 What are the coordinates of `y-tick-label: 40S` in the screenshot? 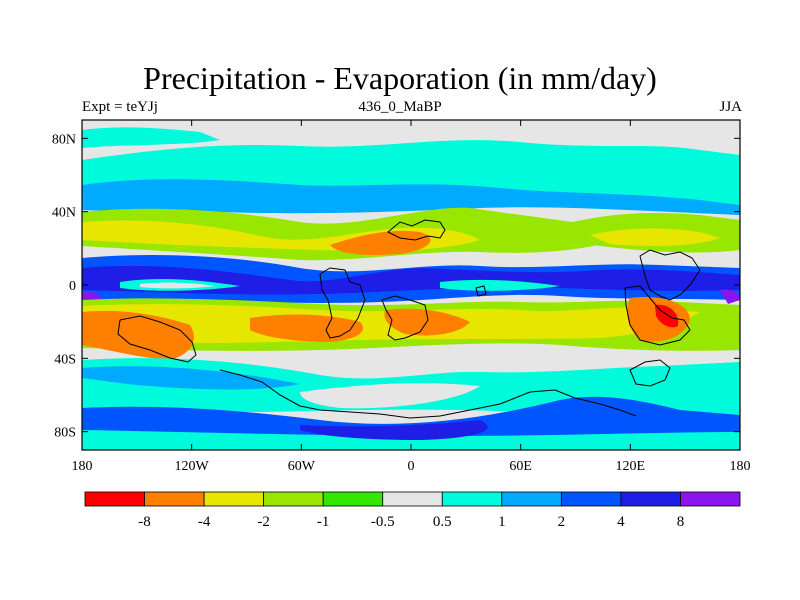 It's located at (65, 359).